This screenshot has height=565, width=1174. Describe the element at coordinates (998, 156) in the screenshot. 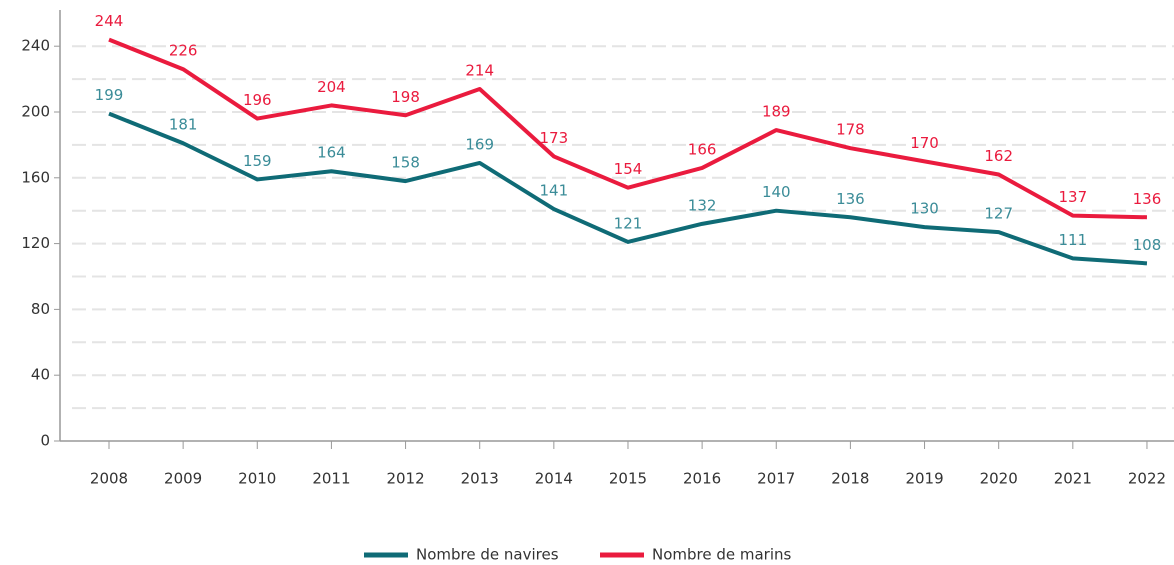

I see `data-label: 162` at that location.